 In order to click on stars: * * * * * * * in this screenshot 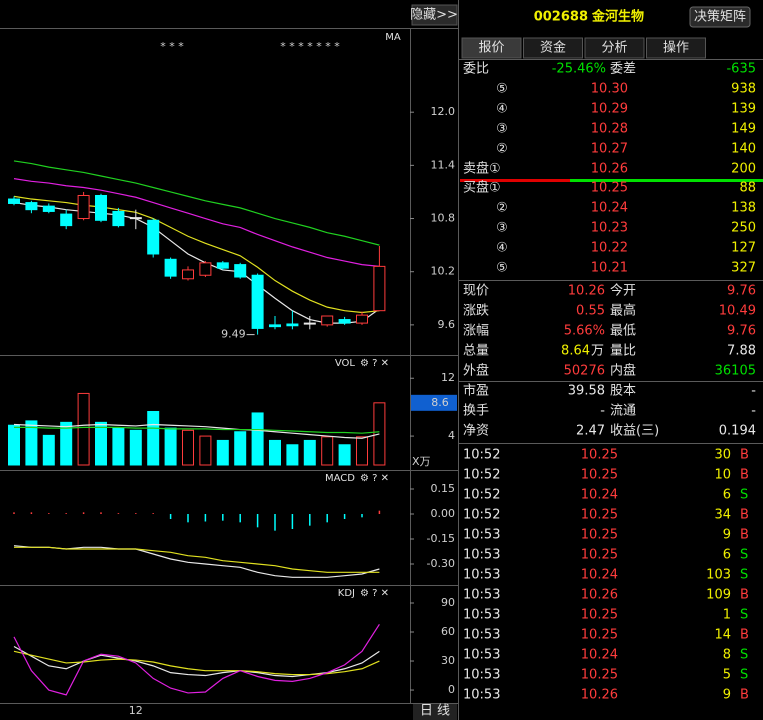, I will do `click(310, 46)`.